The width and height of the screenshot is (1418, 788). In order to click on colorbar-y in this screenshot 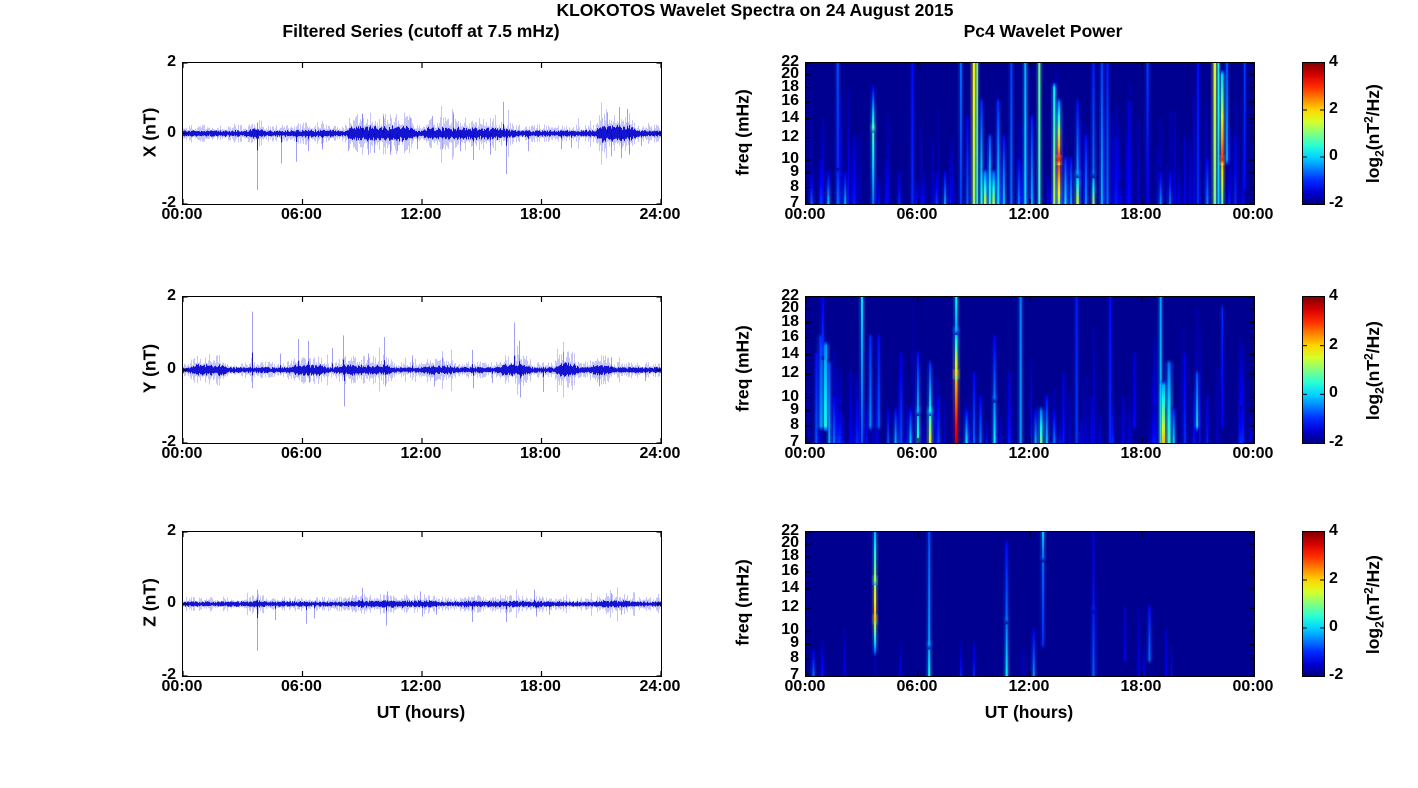, I will do `click(1313, 370)`.